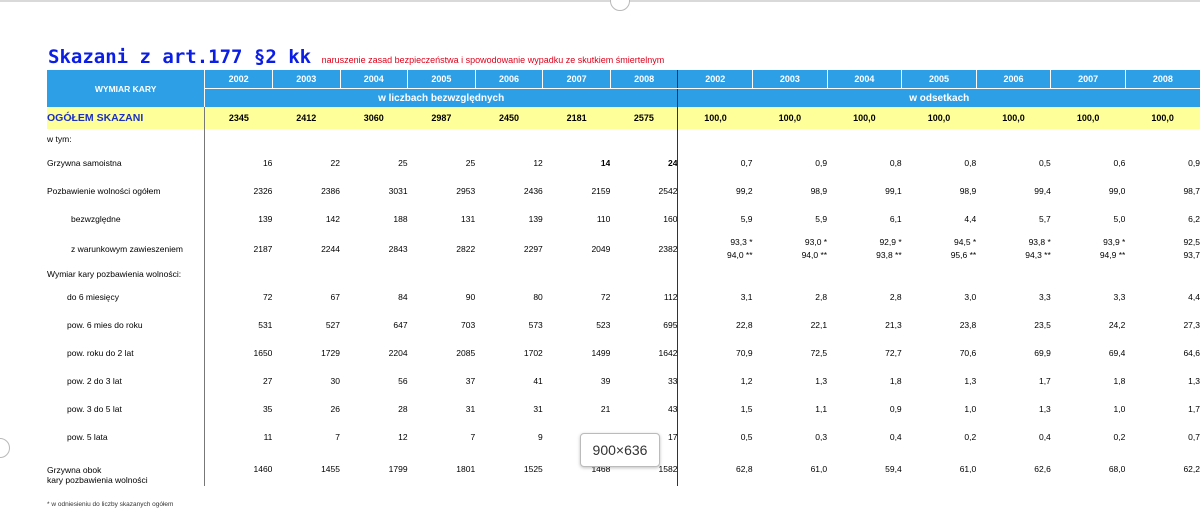  What do you see at coordinates (263, 468) in the screenshot?
I see `abs-cell: 1460` at bounding box center [263, 468].